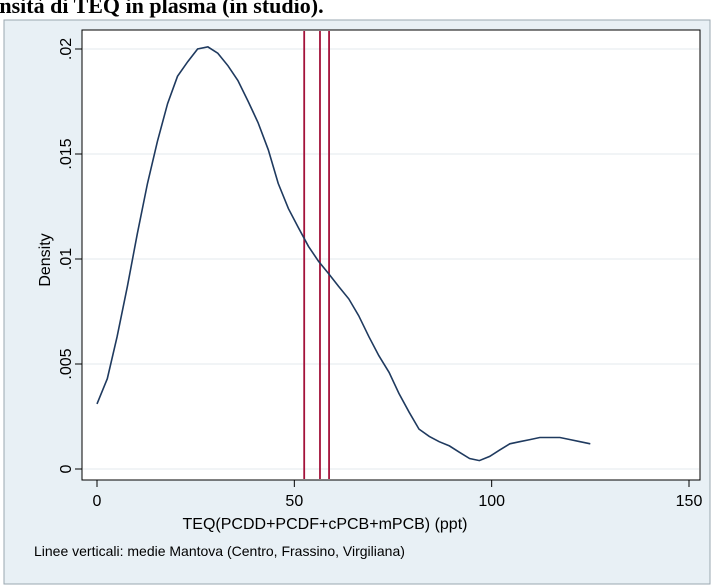  What do you see at coordinates (66, 49) in the screenshot?
I see `y-tick-label: .02` at bounding box center [66, 49].